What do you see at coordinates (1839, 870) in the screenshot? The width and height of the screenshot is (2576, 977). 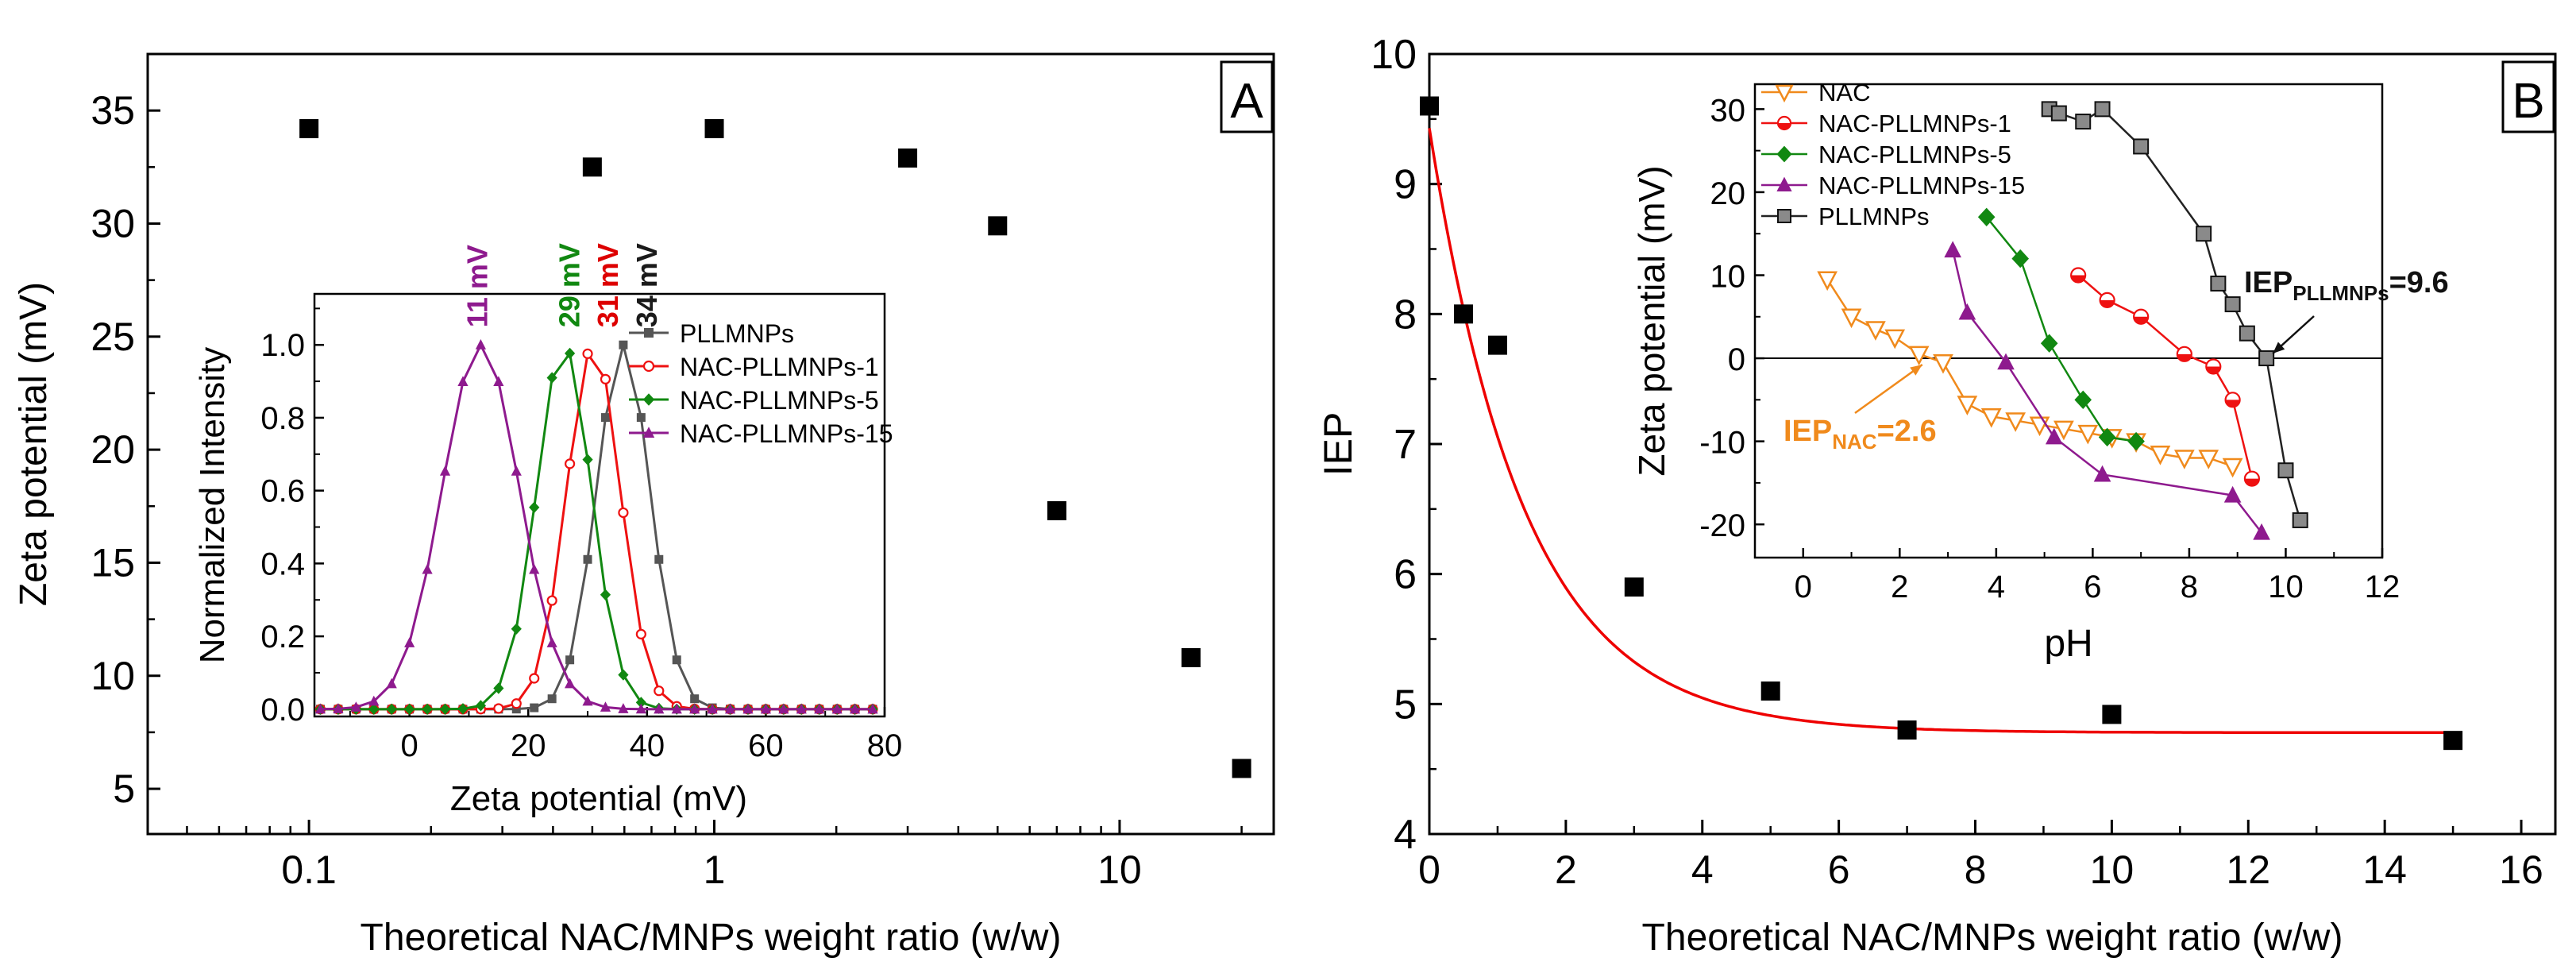 I see `b-xtick-label: 6` at bounding box center [1839, 870].